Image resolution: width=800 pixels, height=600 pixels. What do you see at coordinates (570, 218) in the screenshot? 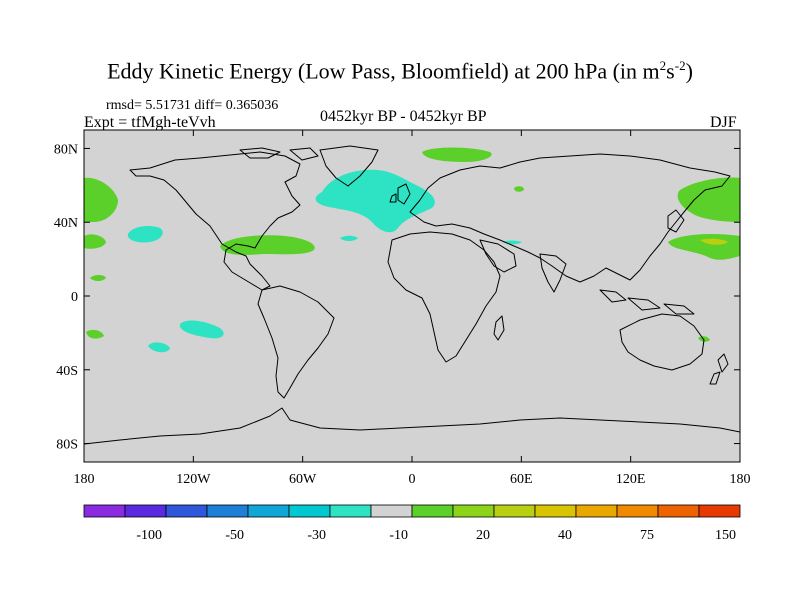
I see `coast-eurasia` at bounding box center [570, 218].